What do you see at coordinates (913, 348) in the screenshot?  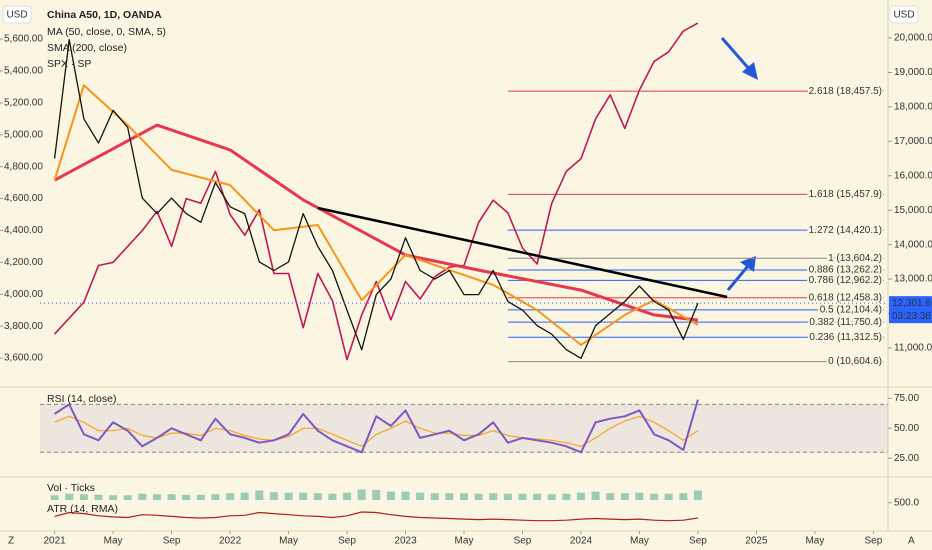 I see `y-tick-label: 11,000.0` at bounding box center [913, 348].